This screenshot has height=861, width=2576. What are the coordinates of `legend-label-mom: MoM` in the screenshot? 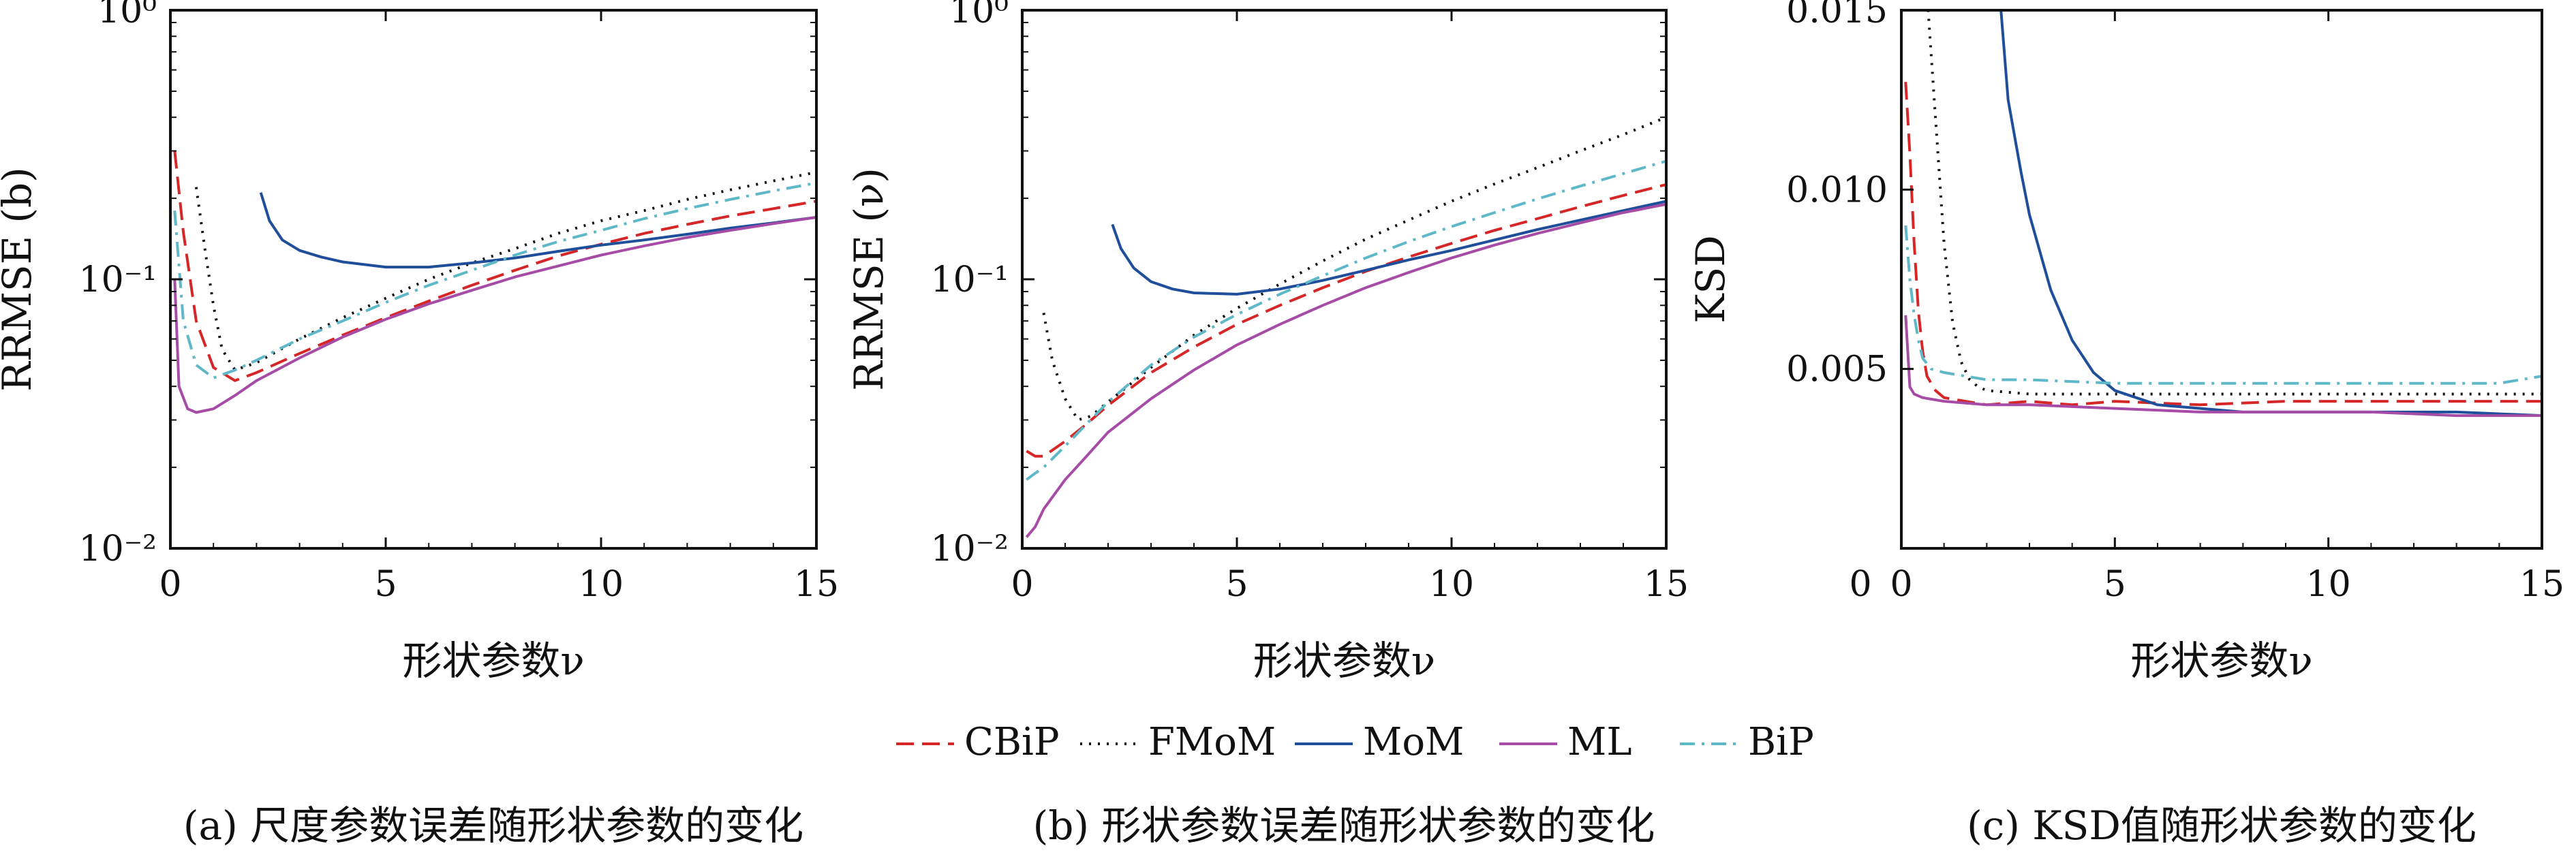 It's located at (1414, 742).